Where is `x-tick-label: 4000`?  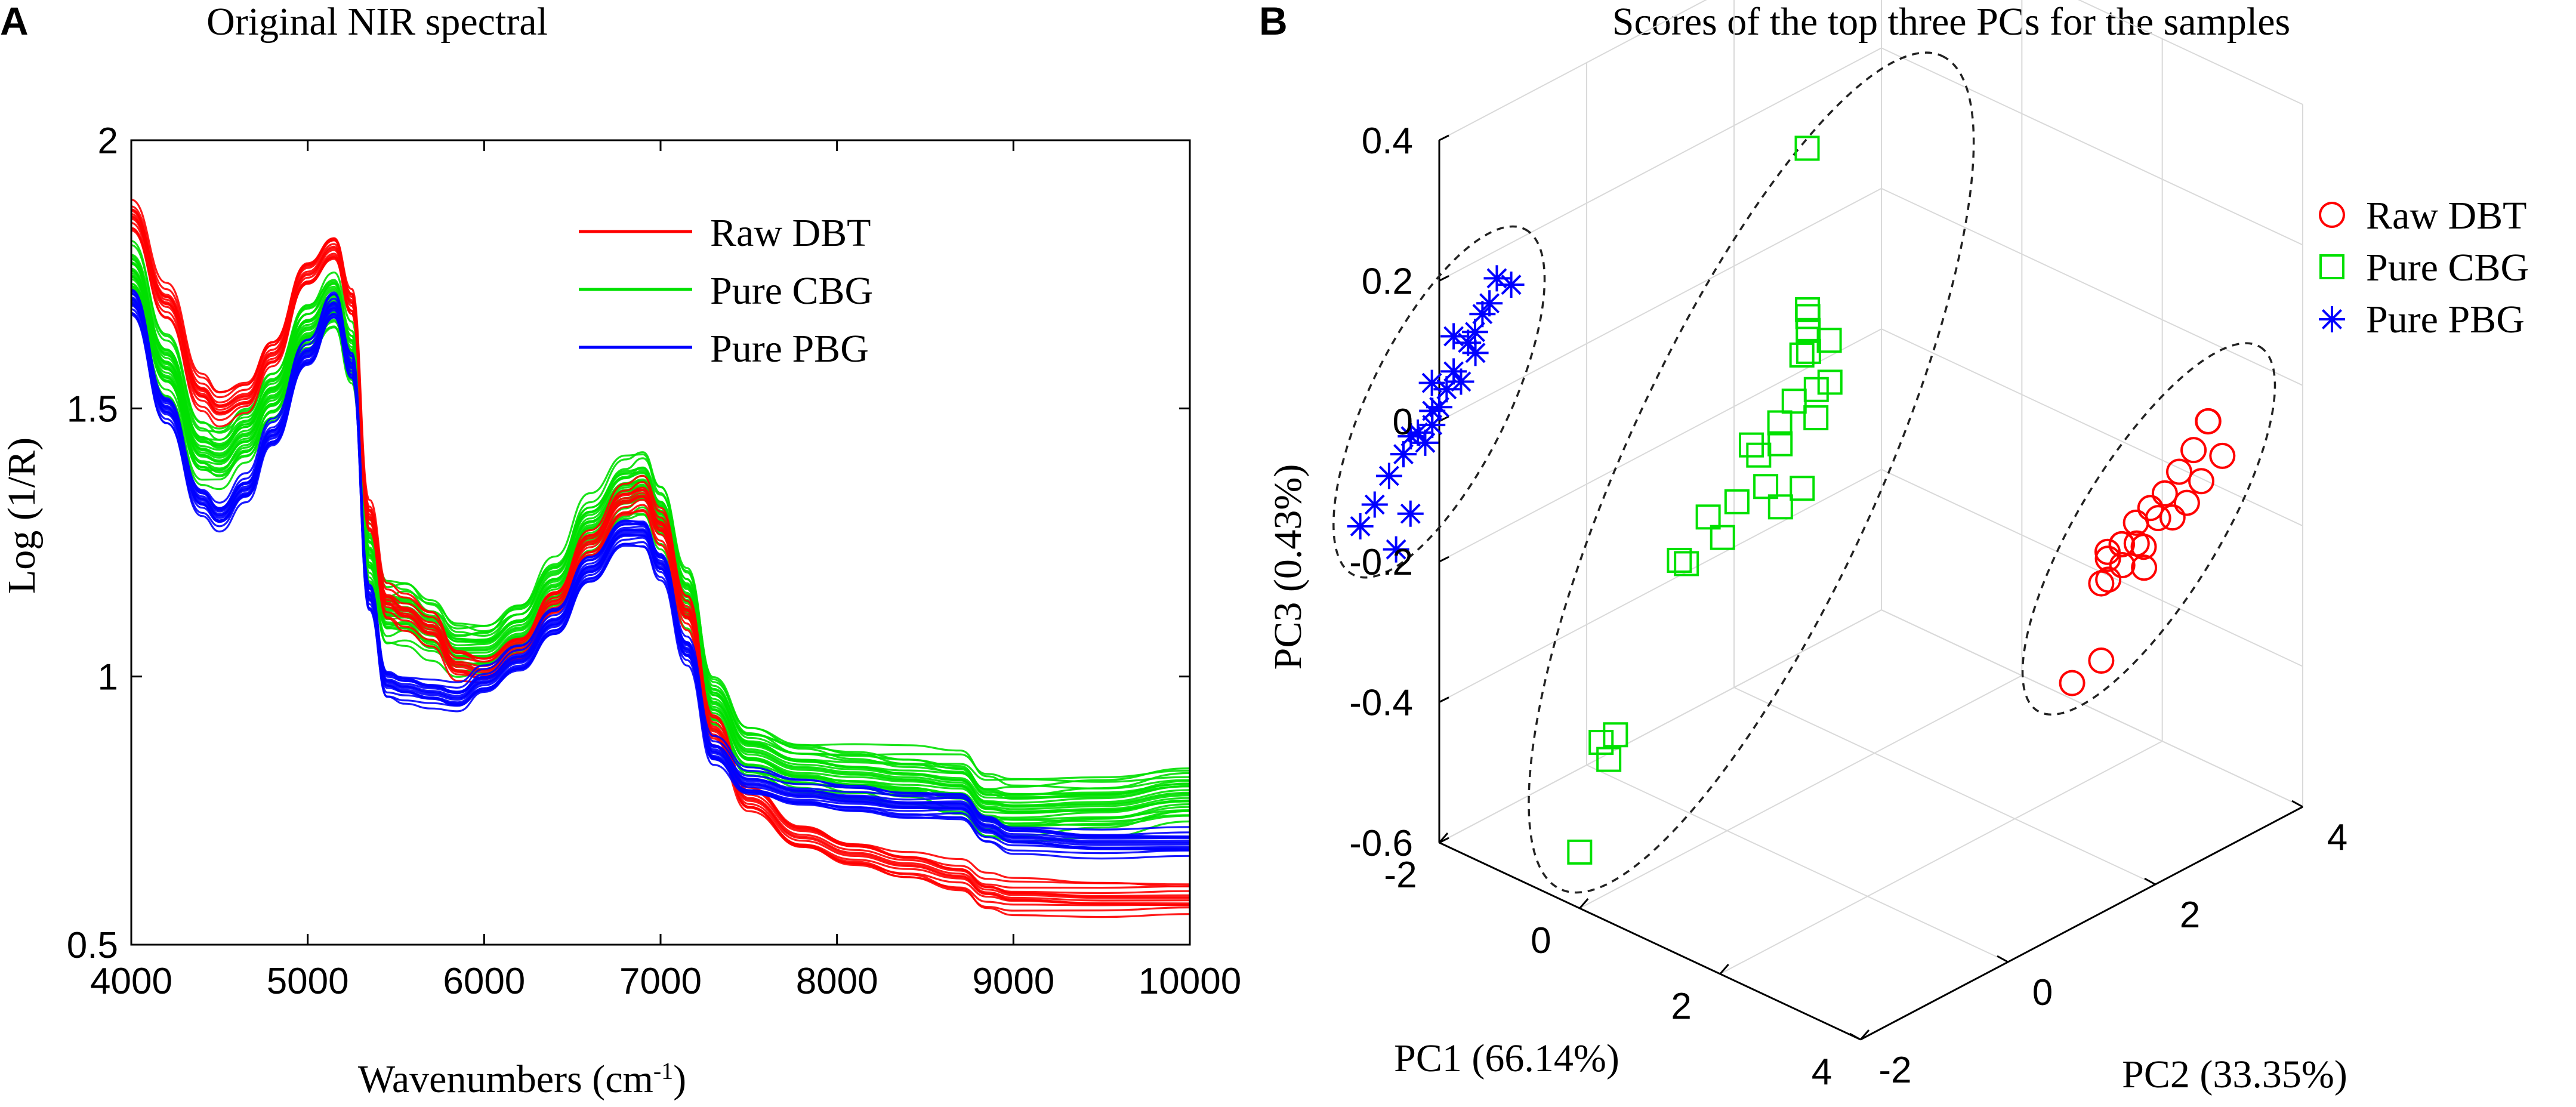 x-tick-label: 4000 is located at coordinates (131, 981).